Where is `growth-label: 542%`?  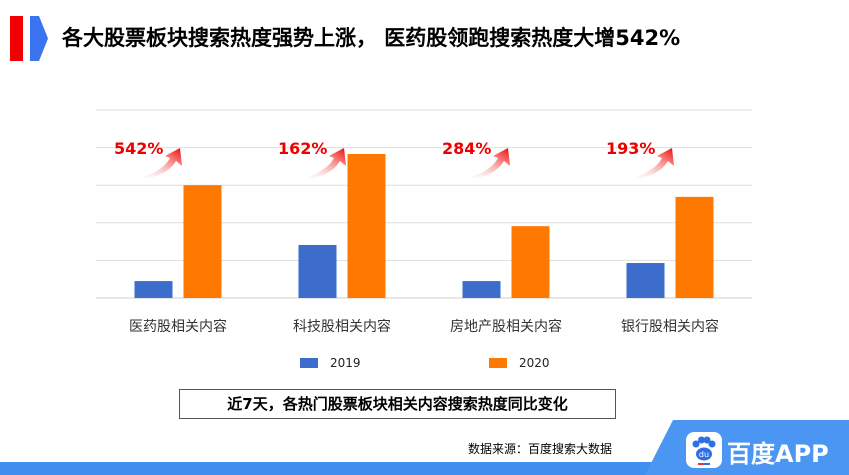 growth-label: 542% is located at coordinates (138, 148).